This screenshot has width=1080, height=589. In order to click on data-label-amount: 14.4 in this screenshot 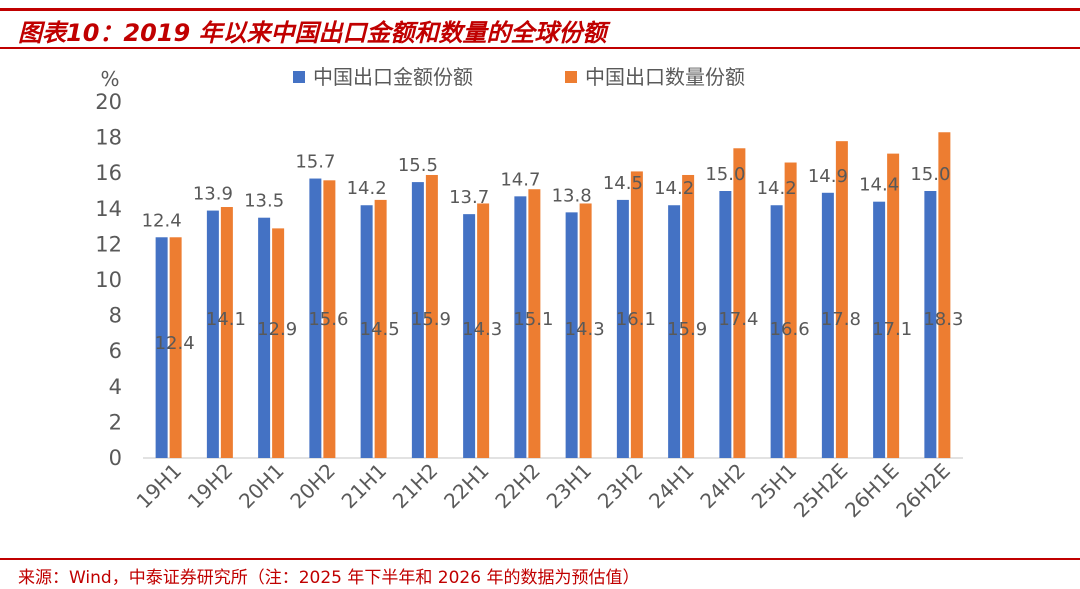, I will do `click(879, 185)`.